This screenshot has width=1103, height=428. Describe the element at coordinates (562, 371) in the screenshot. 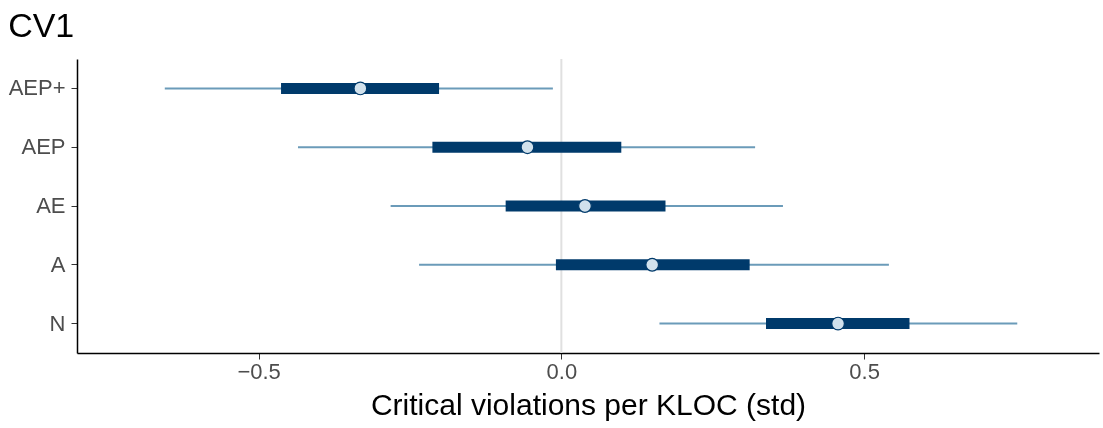

I see `x-tick-label: 0.0` at that location.